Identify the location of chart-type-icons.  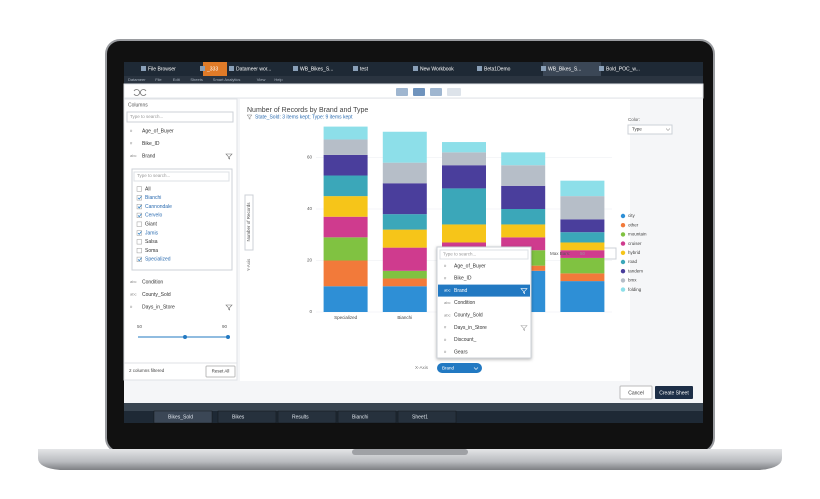
(428, 92).